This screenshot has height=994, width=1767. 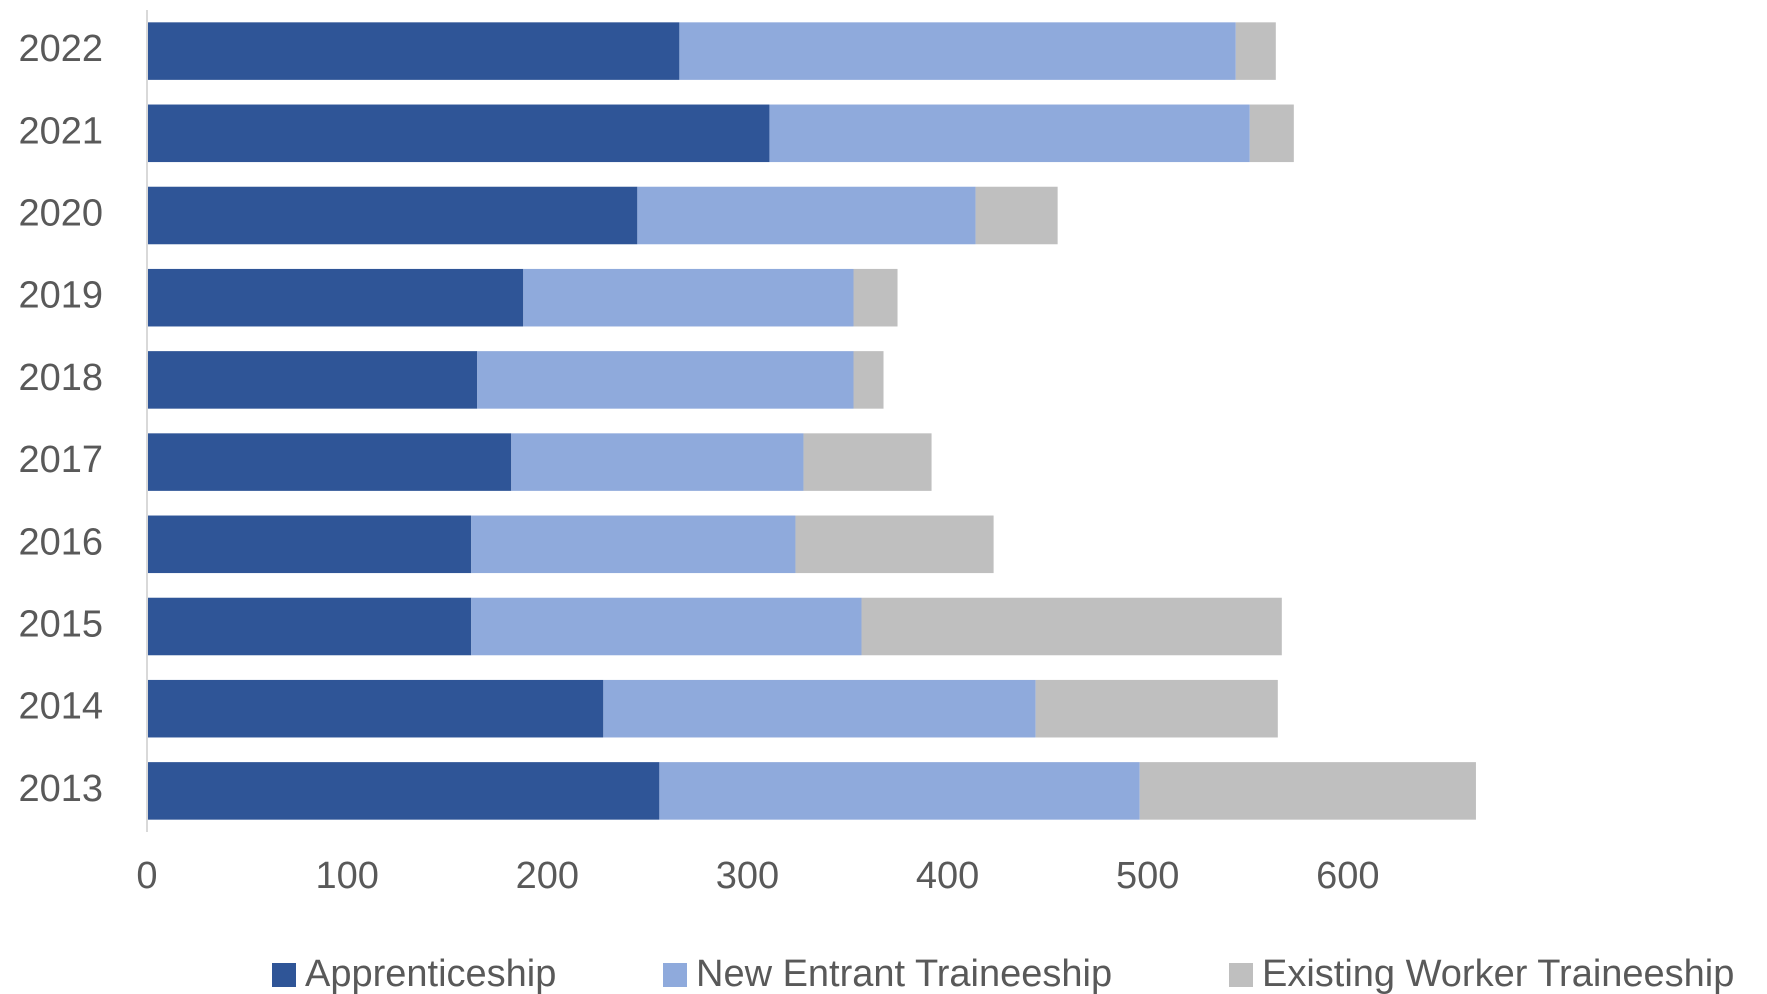 I want to click on legend-label: Apprenticeship, so click(x=430, y=973).